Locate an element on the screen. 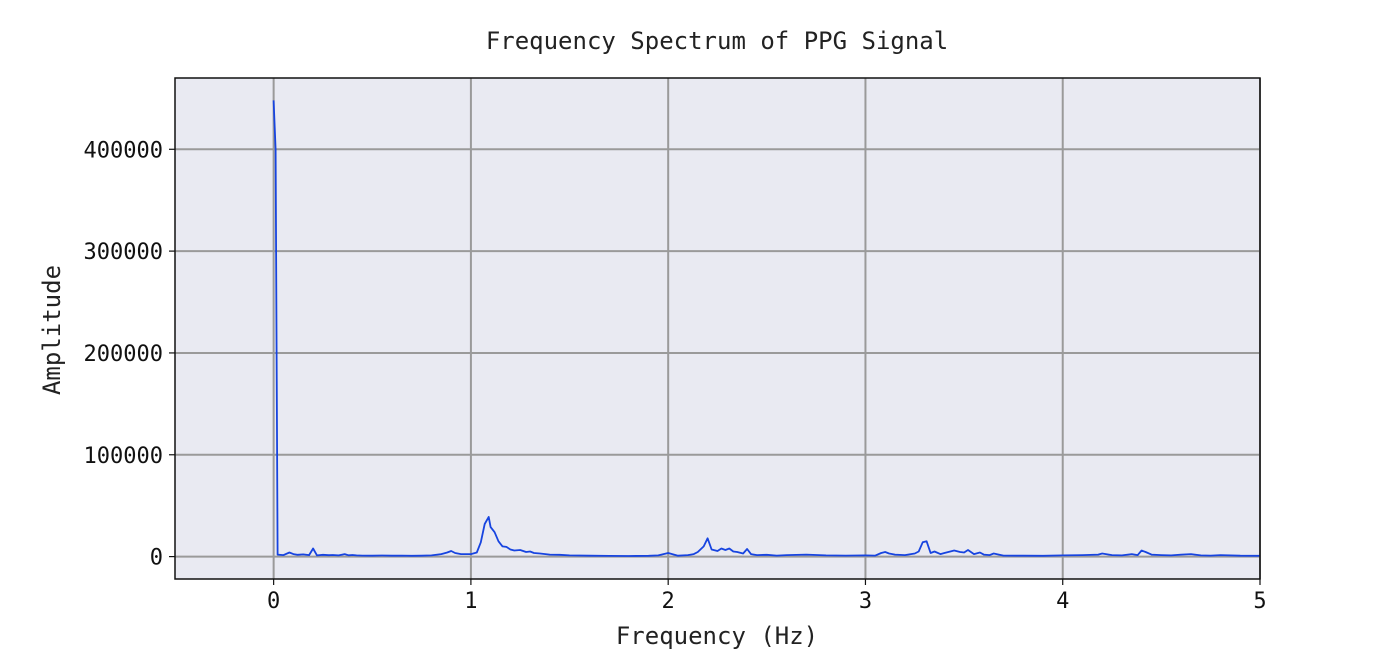  x-tick-label: 4 is located at coordinates (1062, 601).